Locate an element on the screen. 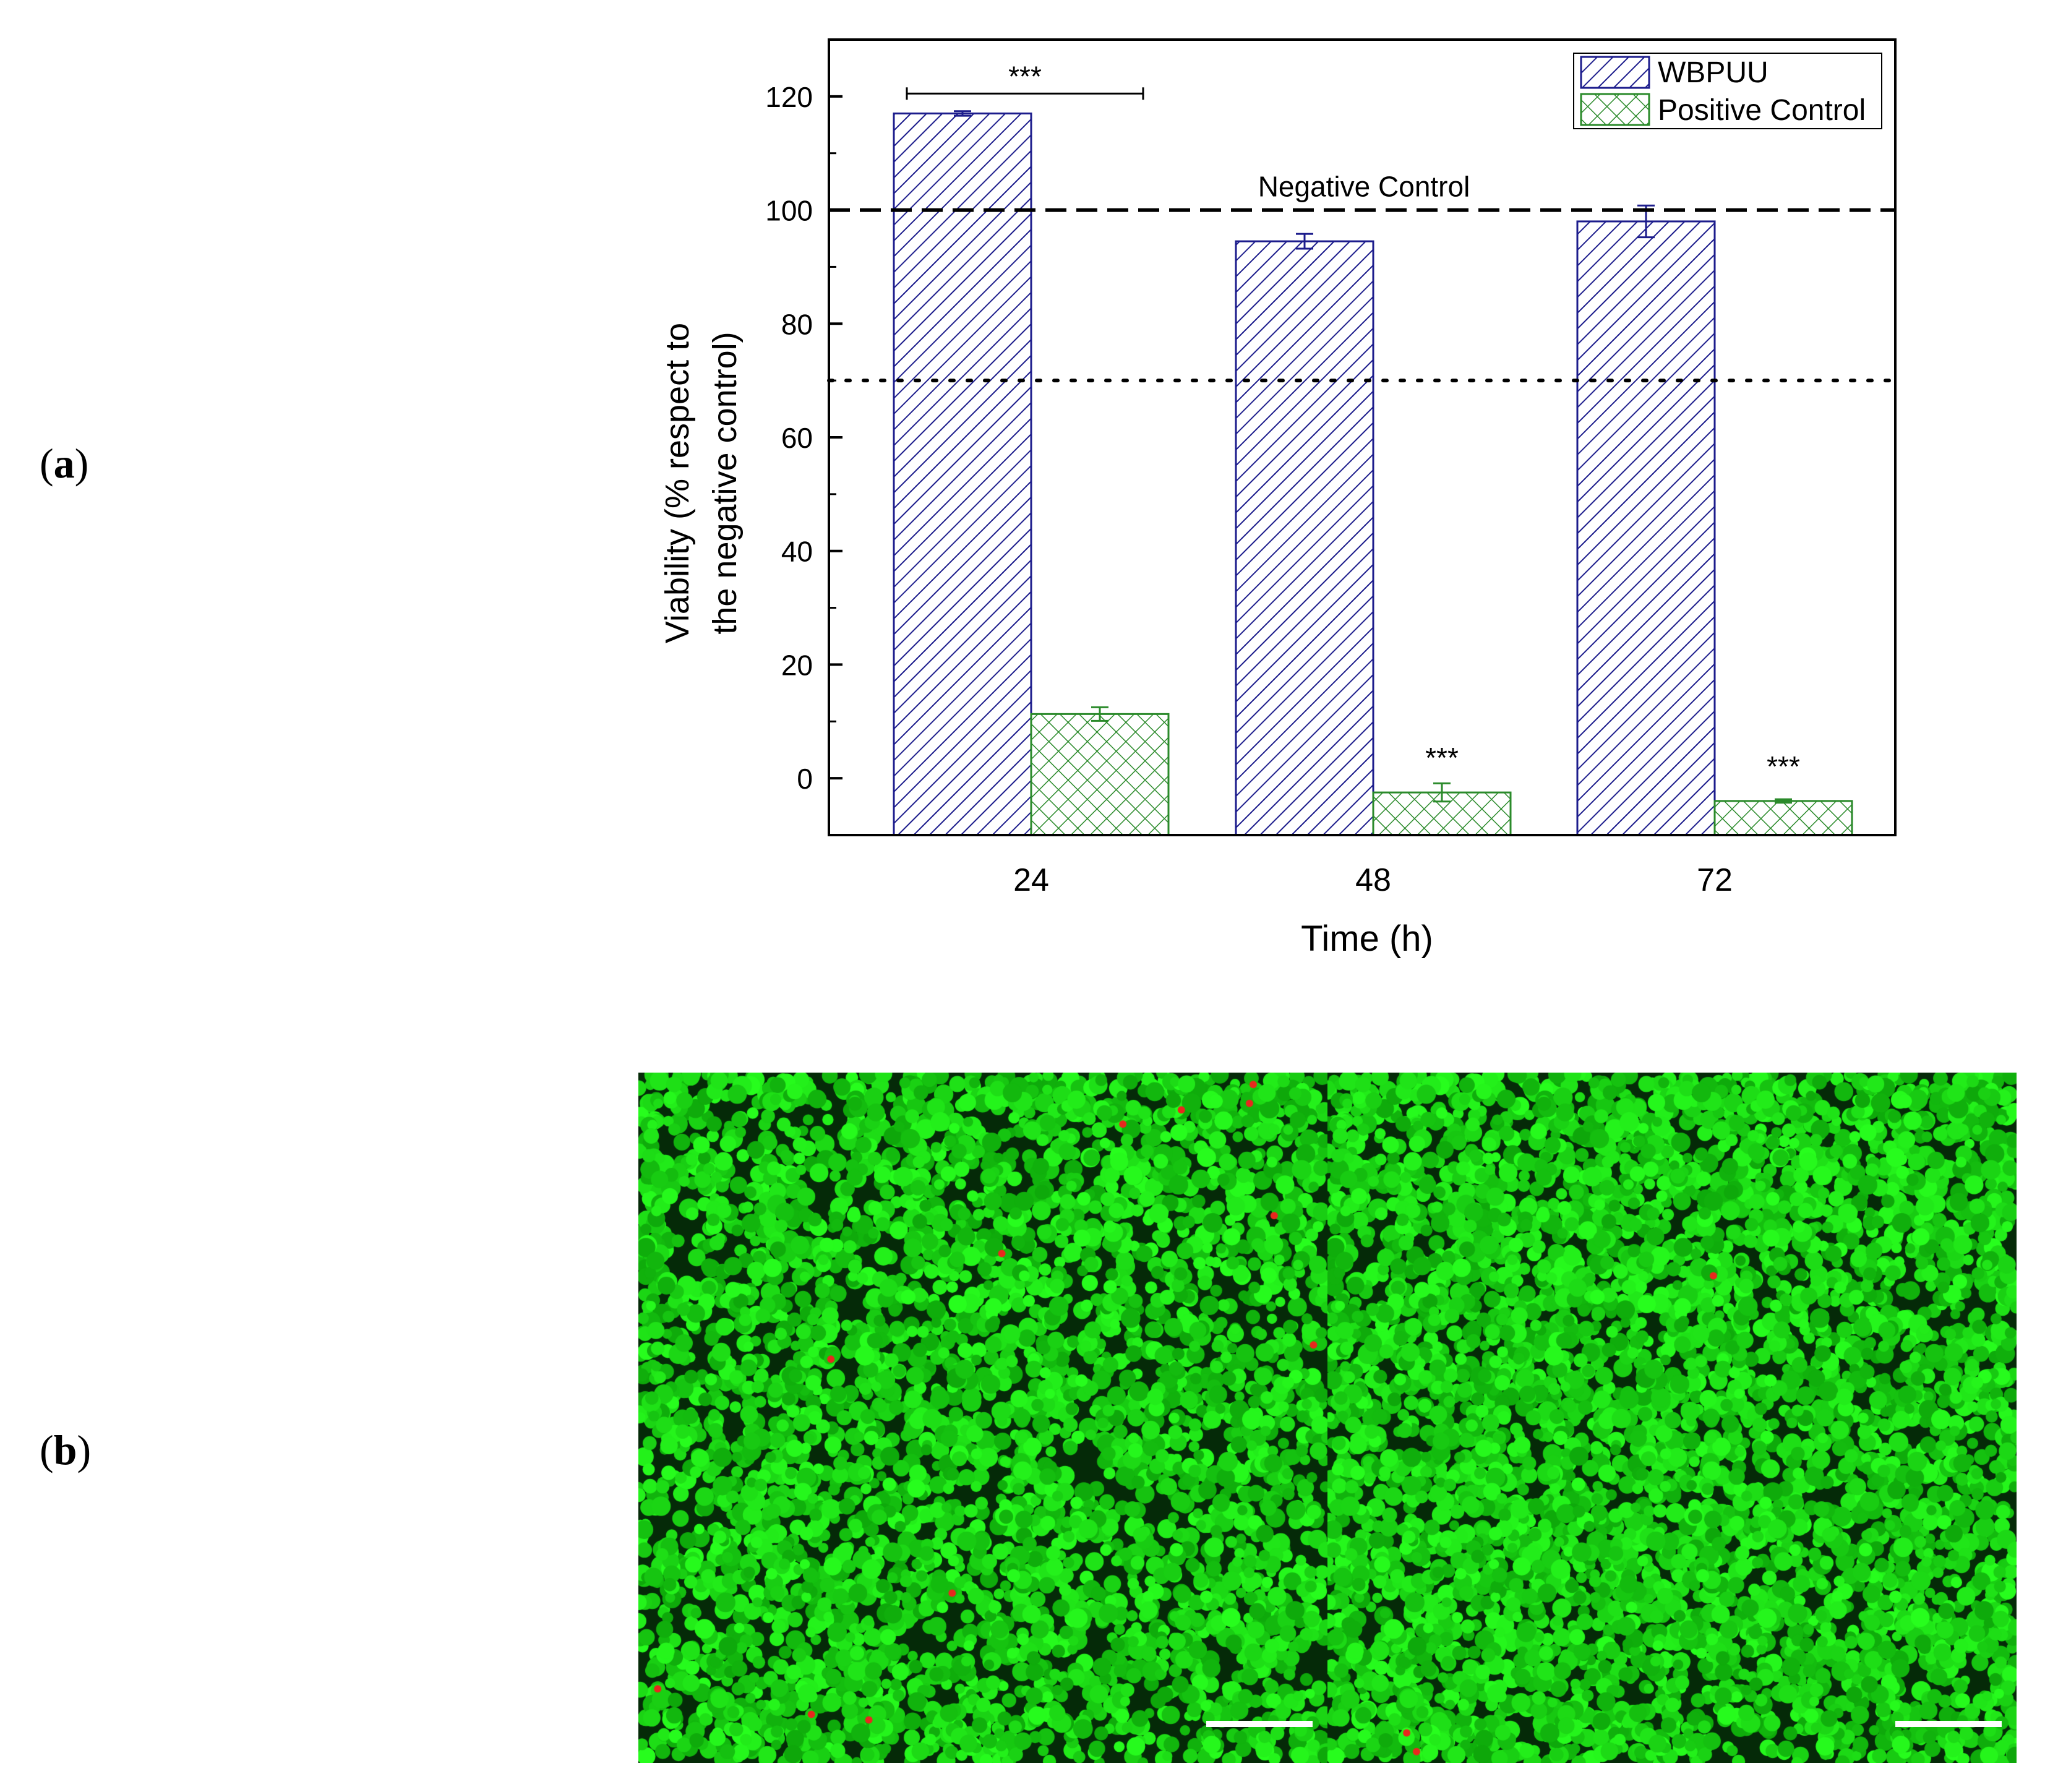  micrograph-left-cells is located at coordinates (982, 1418).